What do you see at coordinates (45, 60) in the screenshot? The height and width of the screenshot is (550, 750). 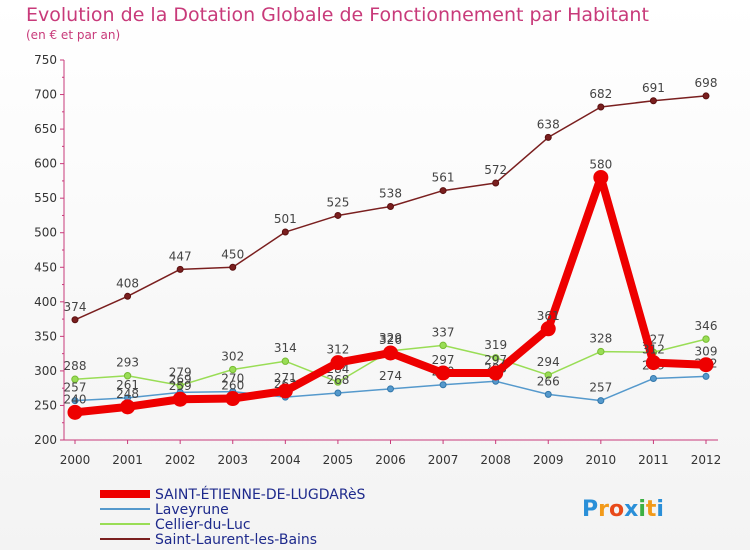 I see `y-tick-label: 750` at bounding box center [45, 60].